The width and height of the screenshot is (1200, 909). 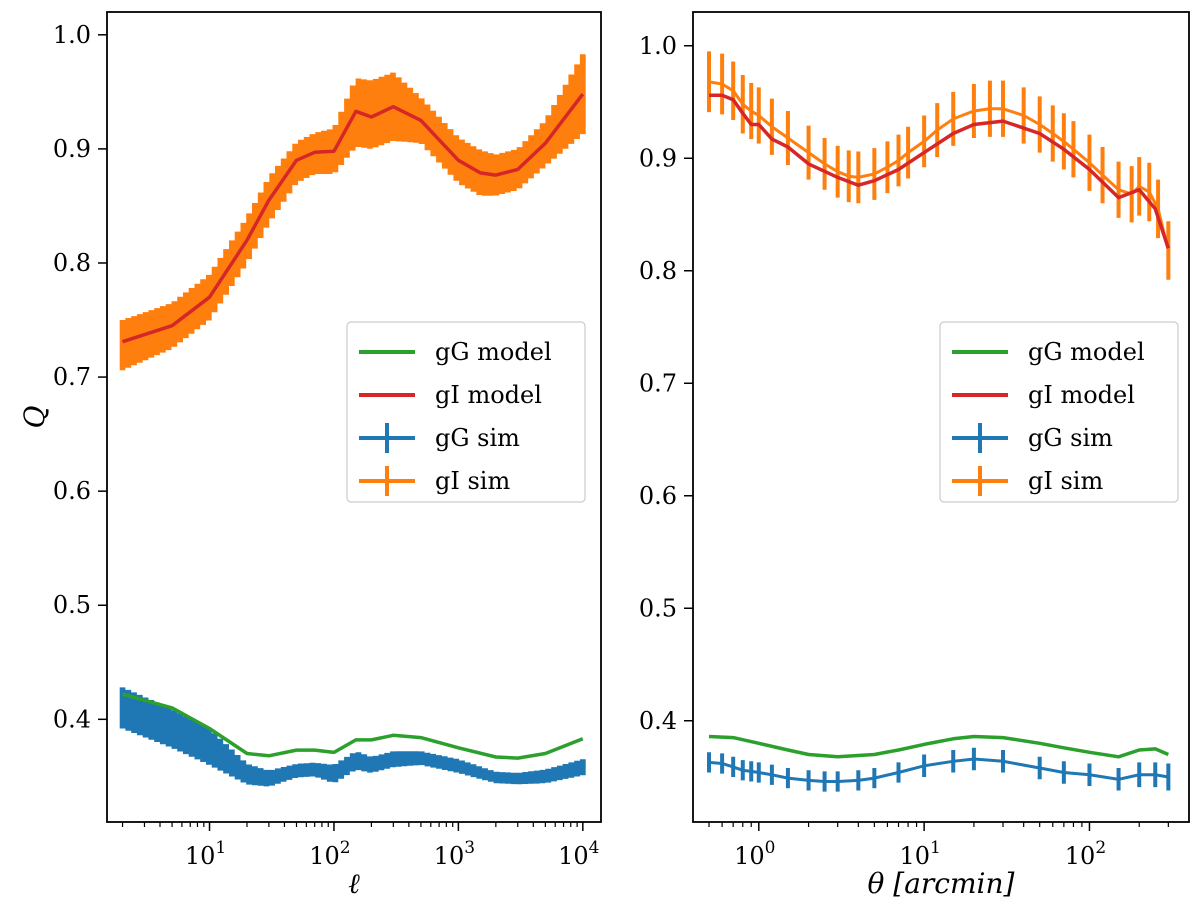 I want to click on x-axis-label: θ [arcmin], so click(x=941, y=883).